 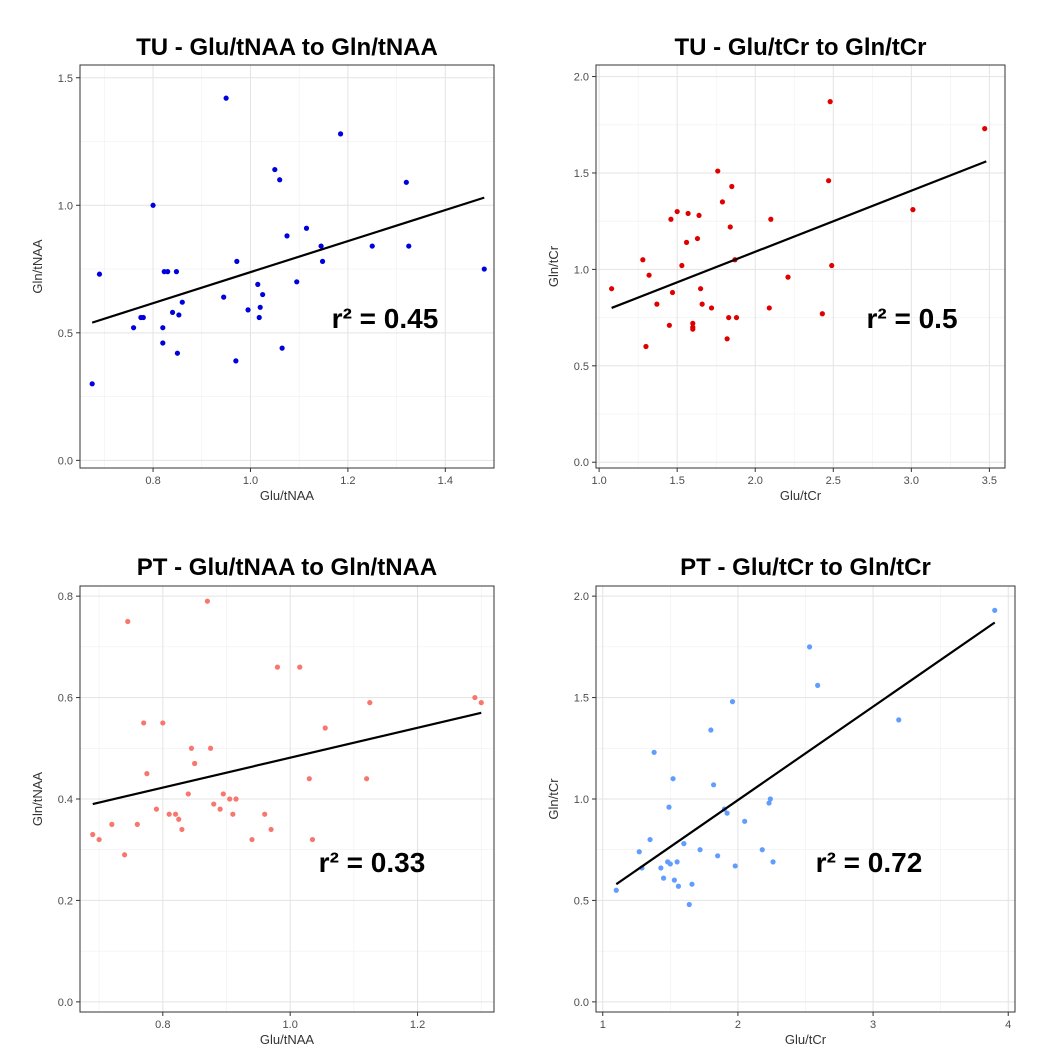 I want to click on y-tick-label: 1.5, so click(x=581, y=699).